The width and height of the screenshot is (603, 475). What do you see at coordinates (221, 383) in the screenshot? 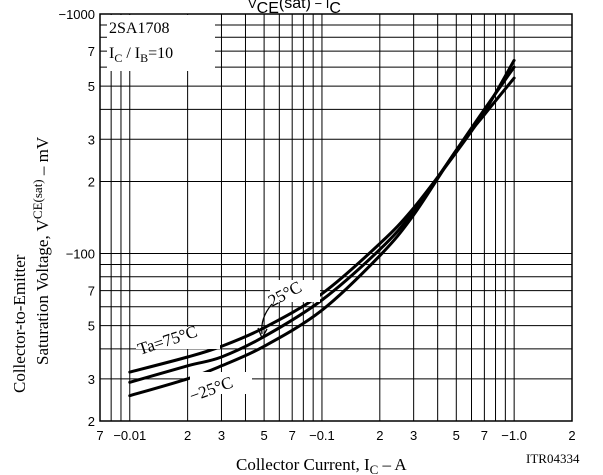
I see `label-bg-m25` at bounding box center [221, 383].